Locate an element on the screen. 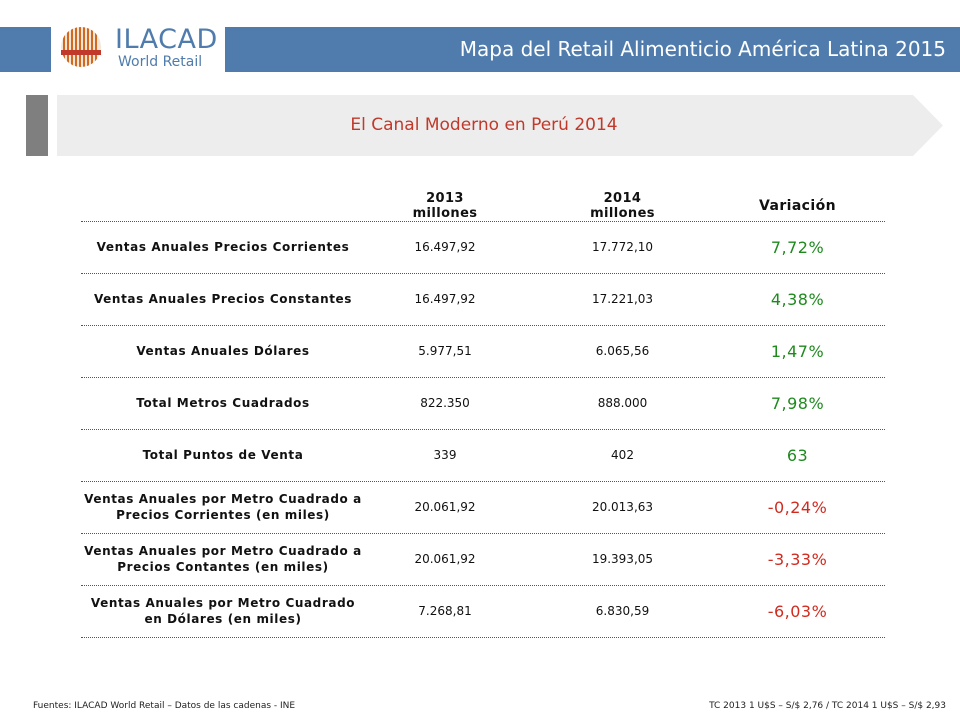 Image resolution: width=960 pixels, height=720 pixels. variation-value: 1,47% is located at coordinates (797, 351).